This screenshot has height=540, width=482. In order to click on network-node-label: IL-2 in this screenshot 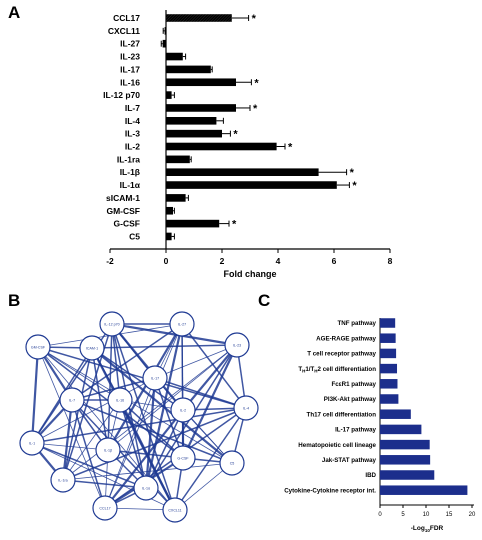, I will do `click(183, 410)`.